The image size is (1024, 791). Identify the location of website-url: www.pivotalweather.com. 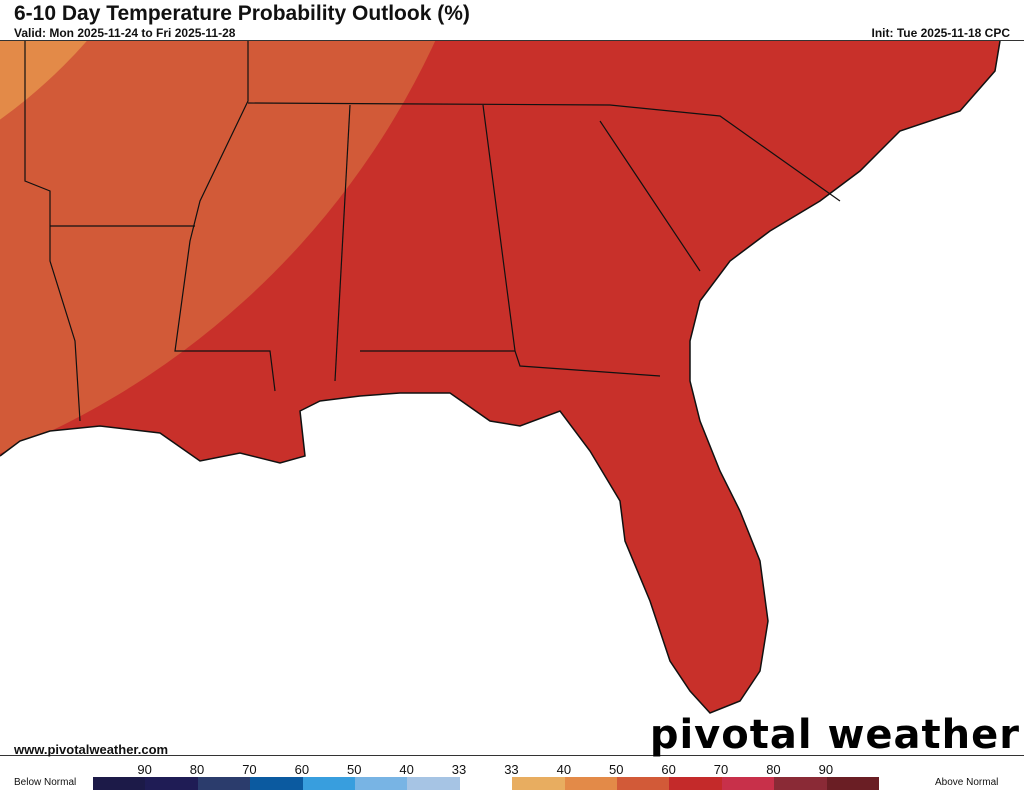
(91, 749).